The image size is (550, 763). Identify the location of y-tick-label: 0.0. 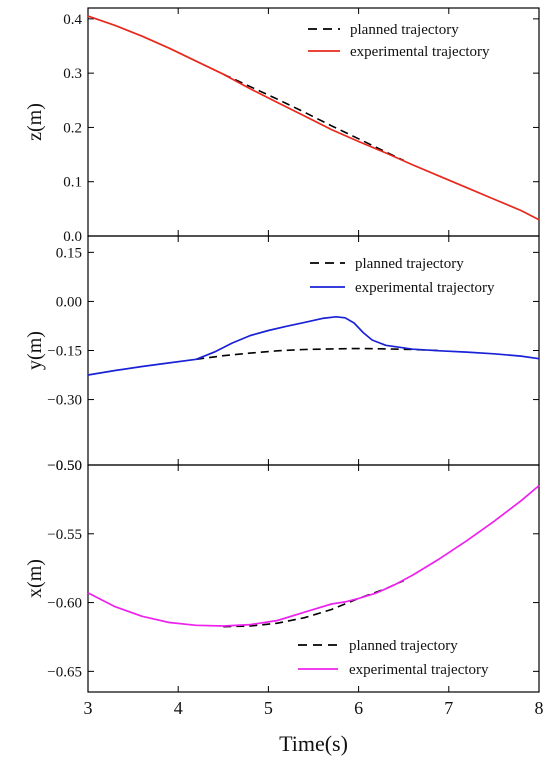
(72, 237).